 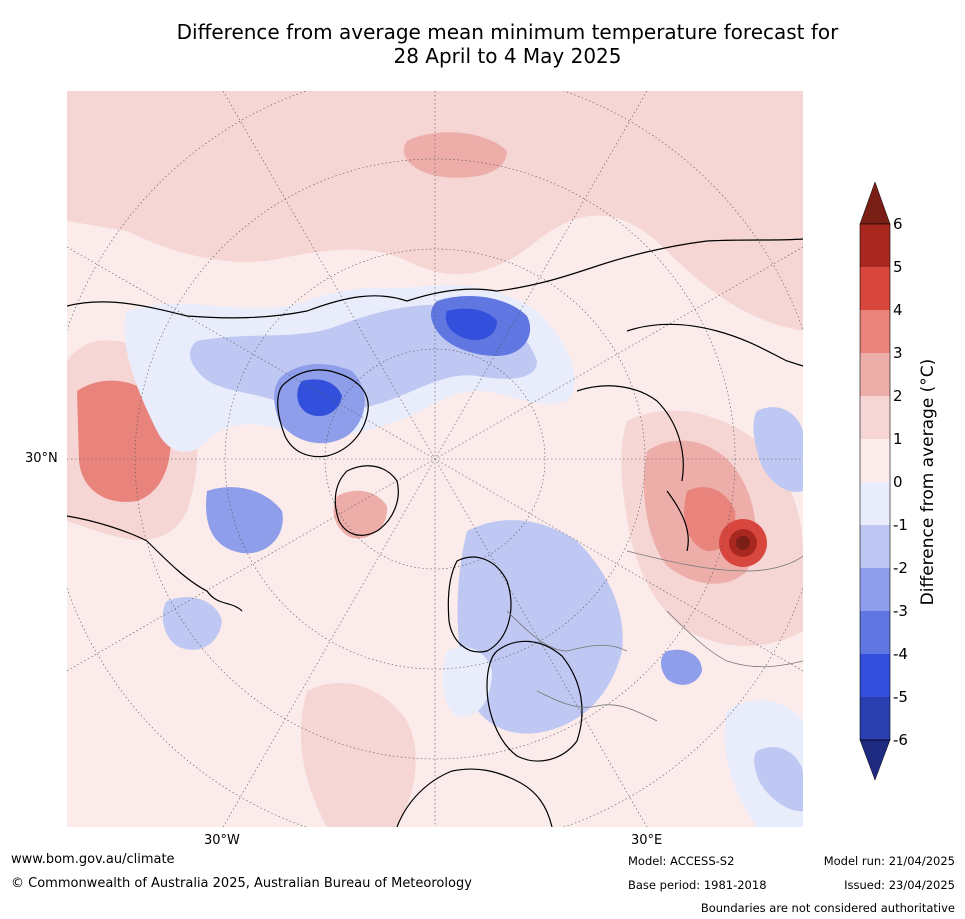 I want to click on latitude-label-30n: 30°N, so click(x=41, y=458).